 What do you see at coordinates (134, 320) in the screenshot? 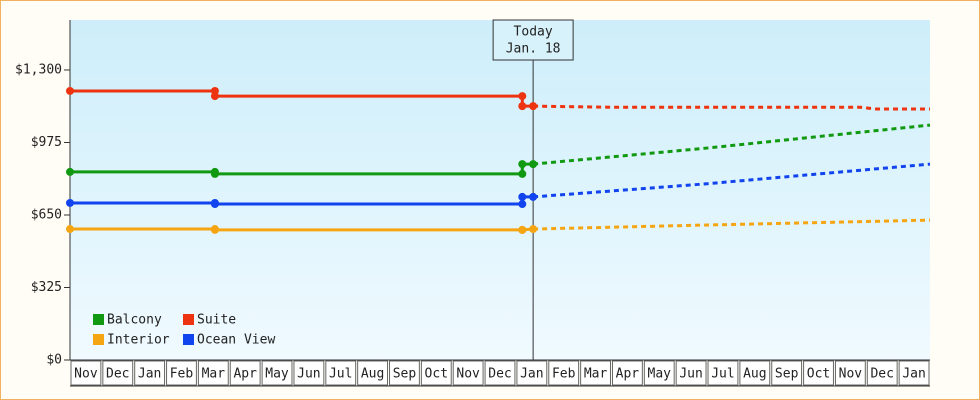
I see `legend-label: Balcony` at bounding box center [134, 320].